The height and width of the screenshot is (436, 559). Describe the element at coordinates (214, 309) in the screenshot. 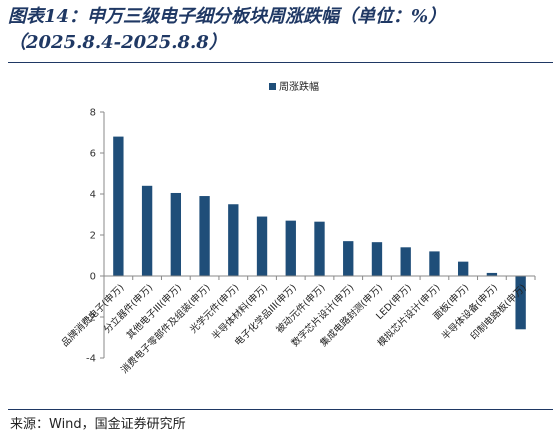

I see `x-category-label: 光学元件(申万)` at that location.